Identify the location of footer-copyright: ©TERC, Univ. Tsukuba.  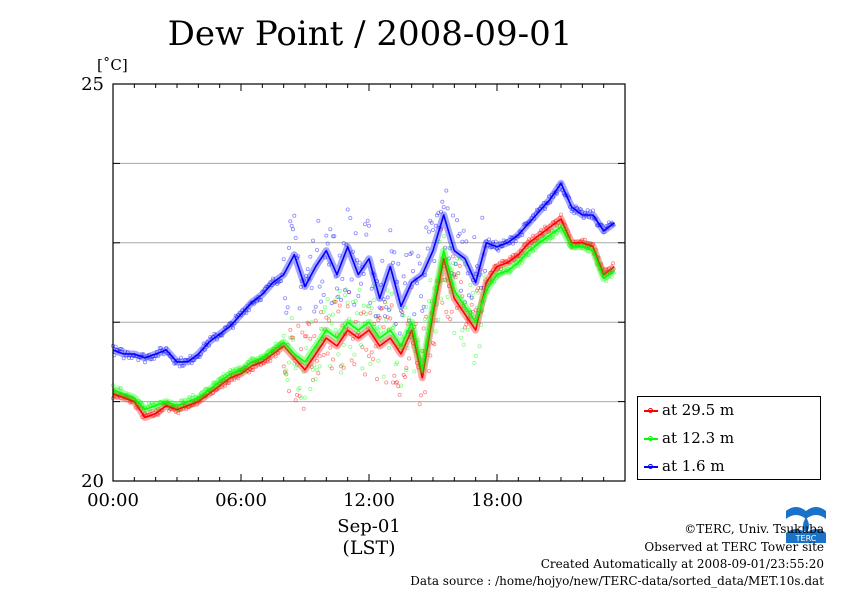
(754, 529).